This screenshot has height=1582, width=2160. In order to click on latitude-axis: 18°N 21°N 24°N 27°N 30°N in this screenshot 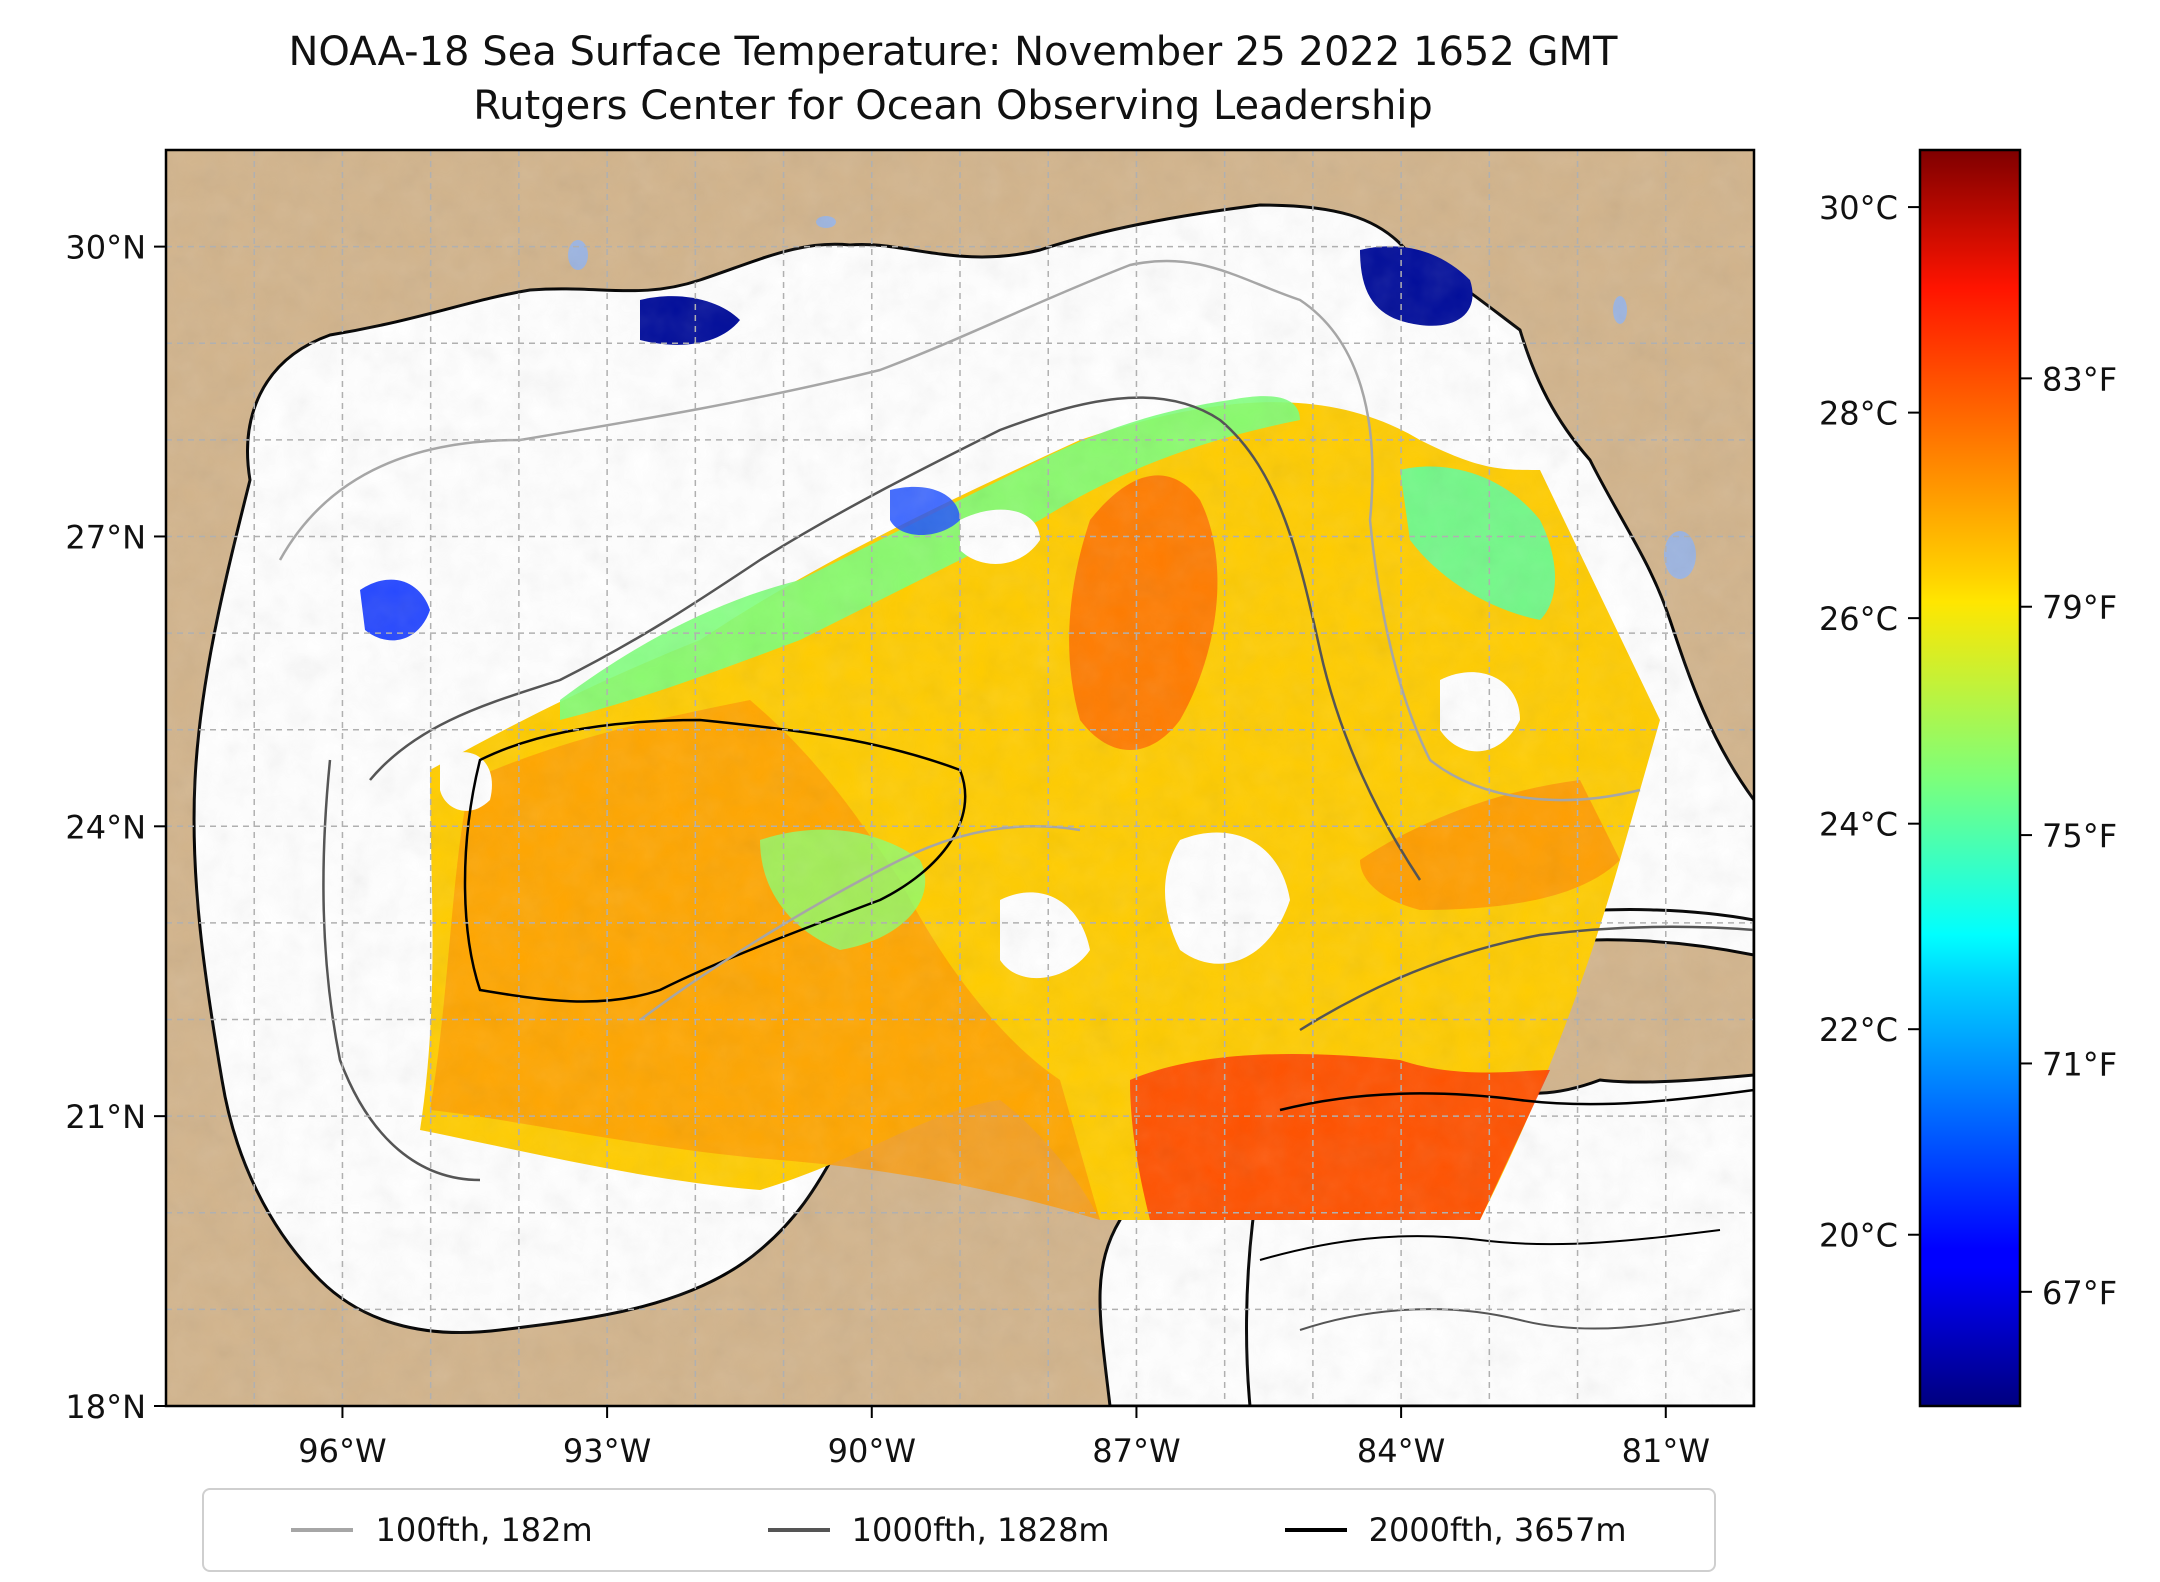, I will do `click(115, 827)`.